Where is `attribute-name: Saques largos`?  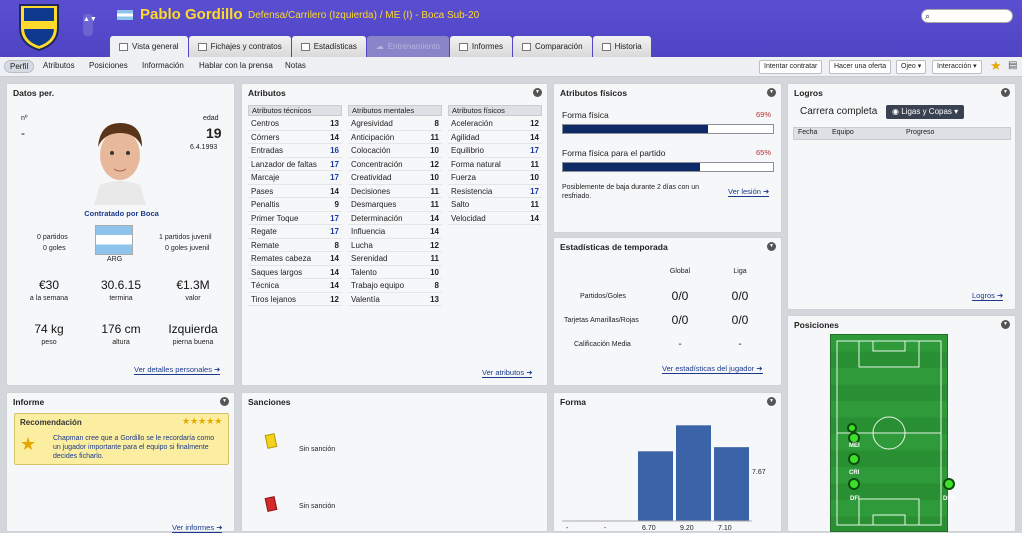 attribute-name: Saques largos is located at coordinates (277, 272).